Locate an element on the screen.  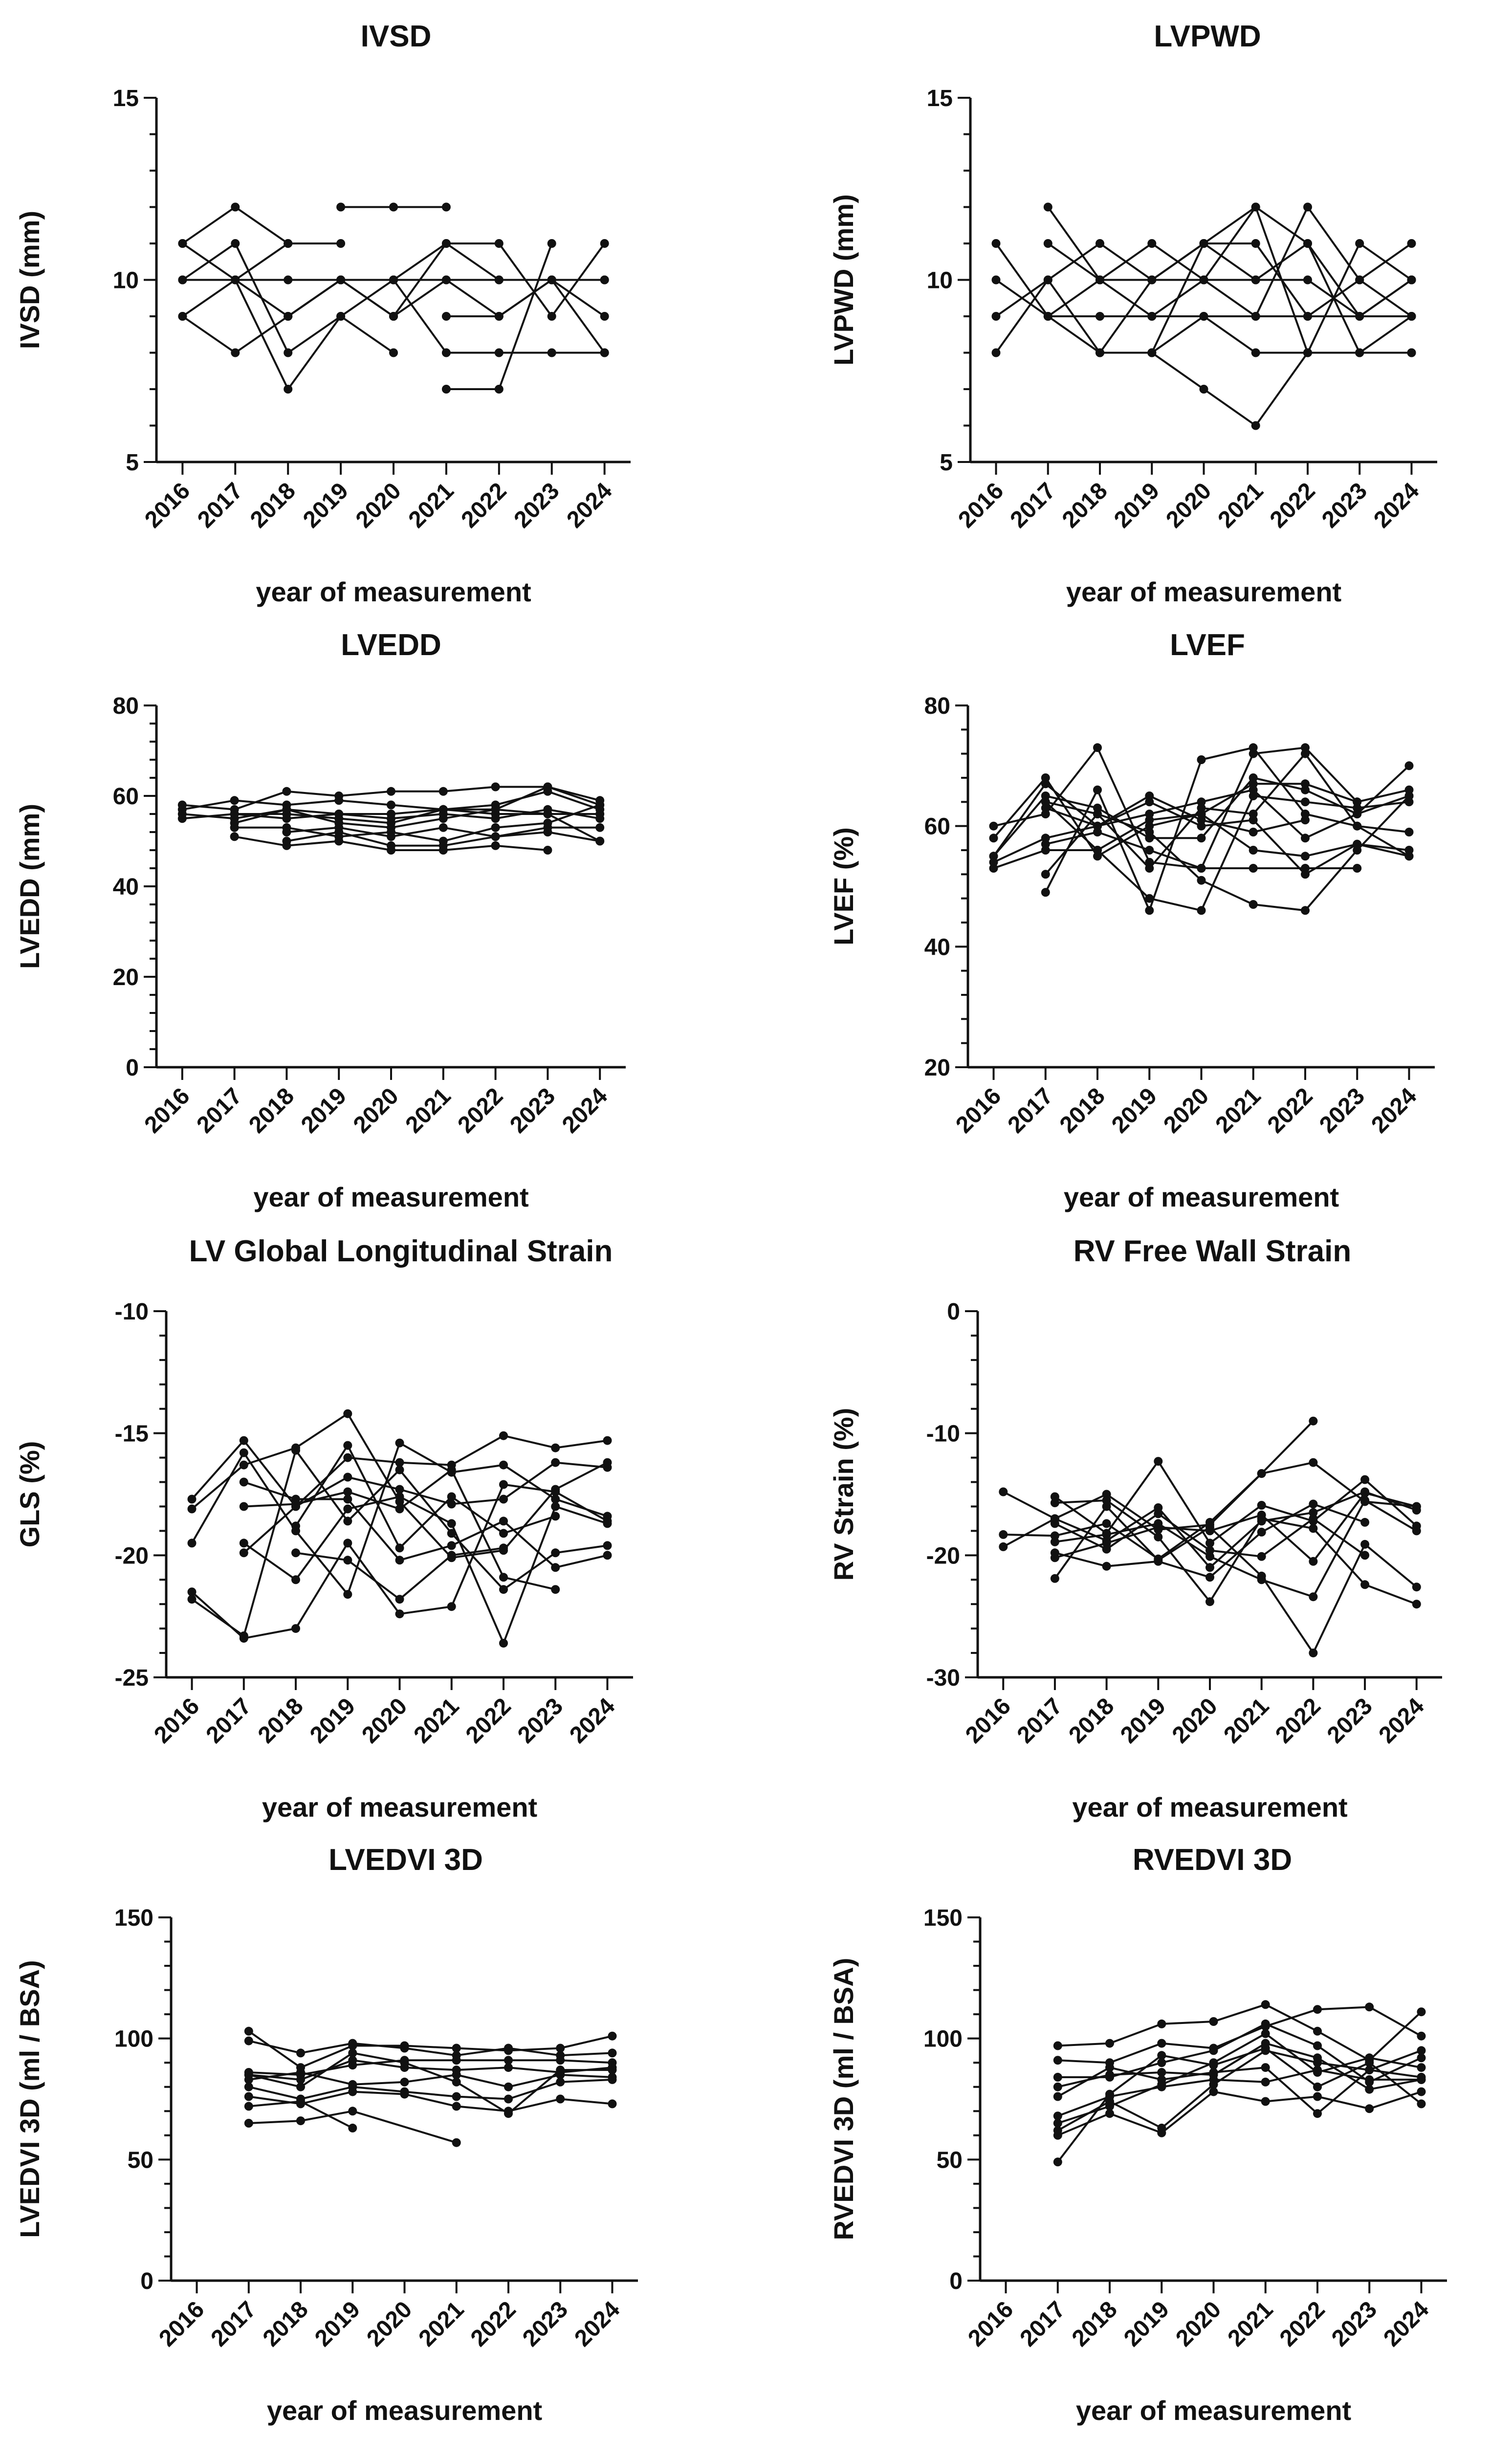
chart-title: LV Global Longitudinal Strain is located at coordinates (401, 1251).